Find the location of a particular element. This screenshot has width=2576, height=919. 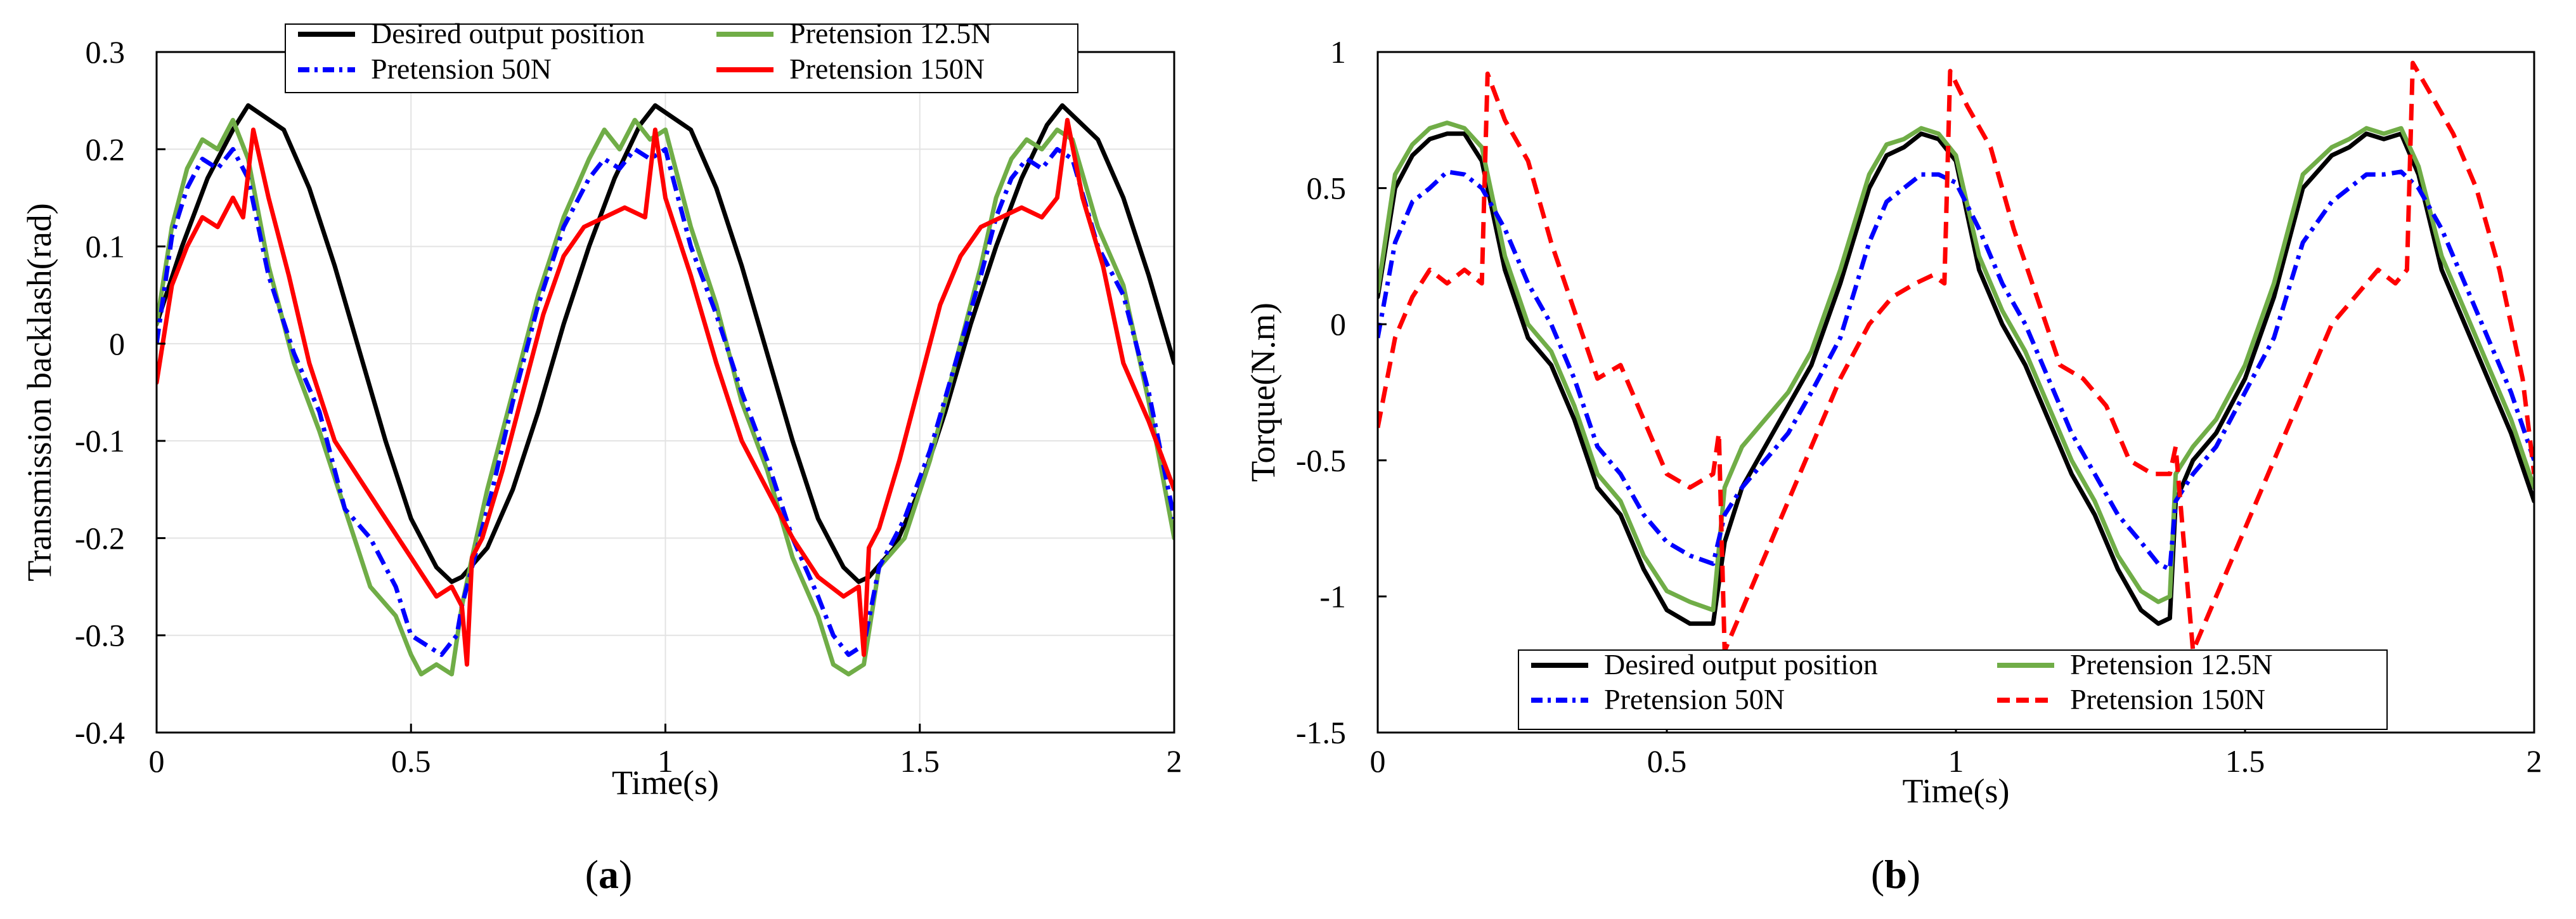

legend-label-a-1: Pretension 12.5N is located at coordinates (890, 33).